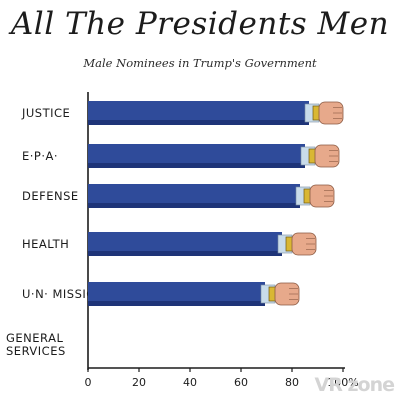  I want to click on x-tick-label: 100%, so click(342, 382).